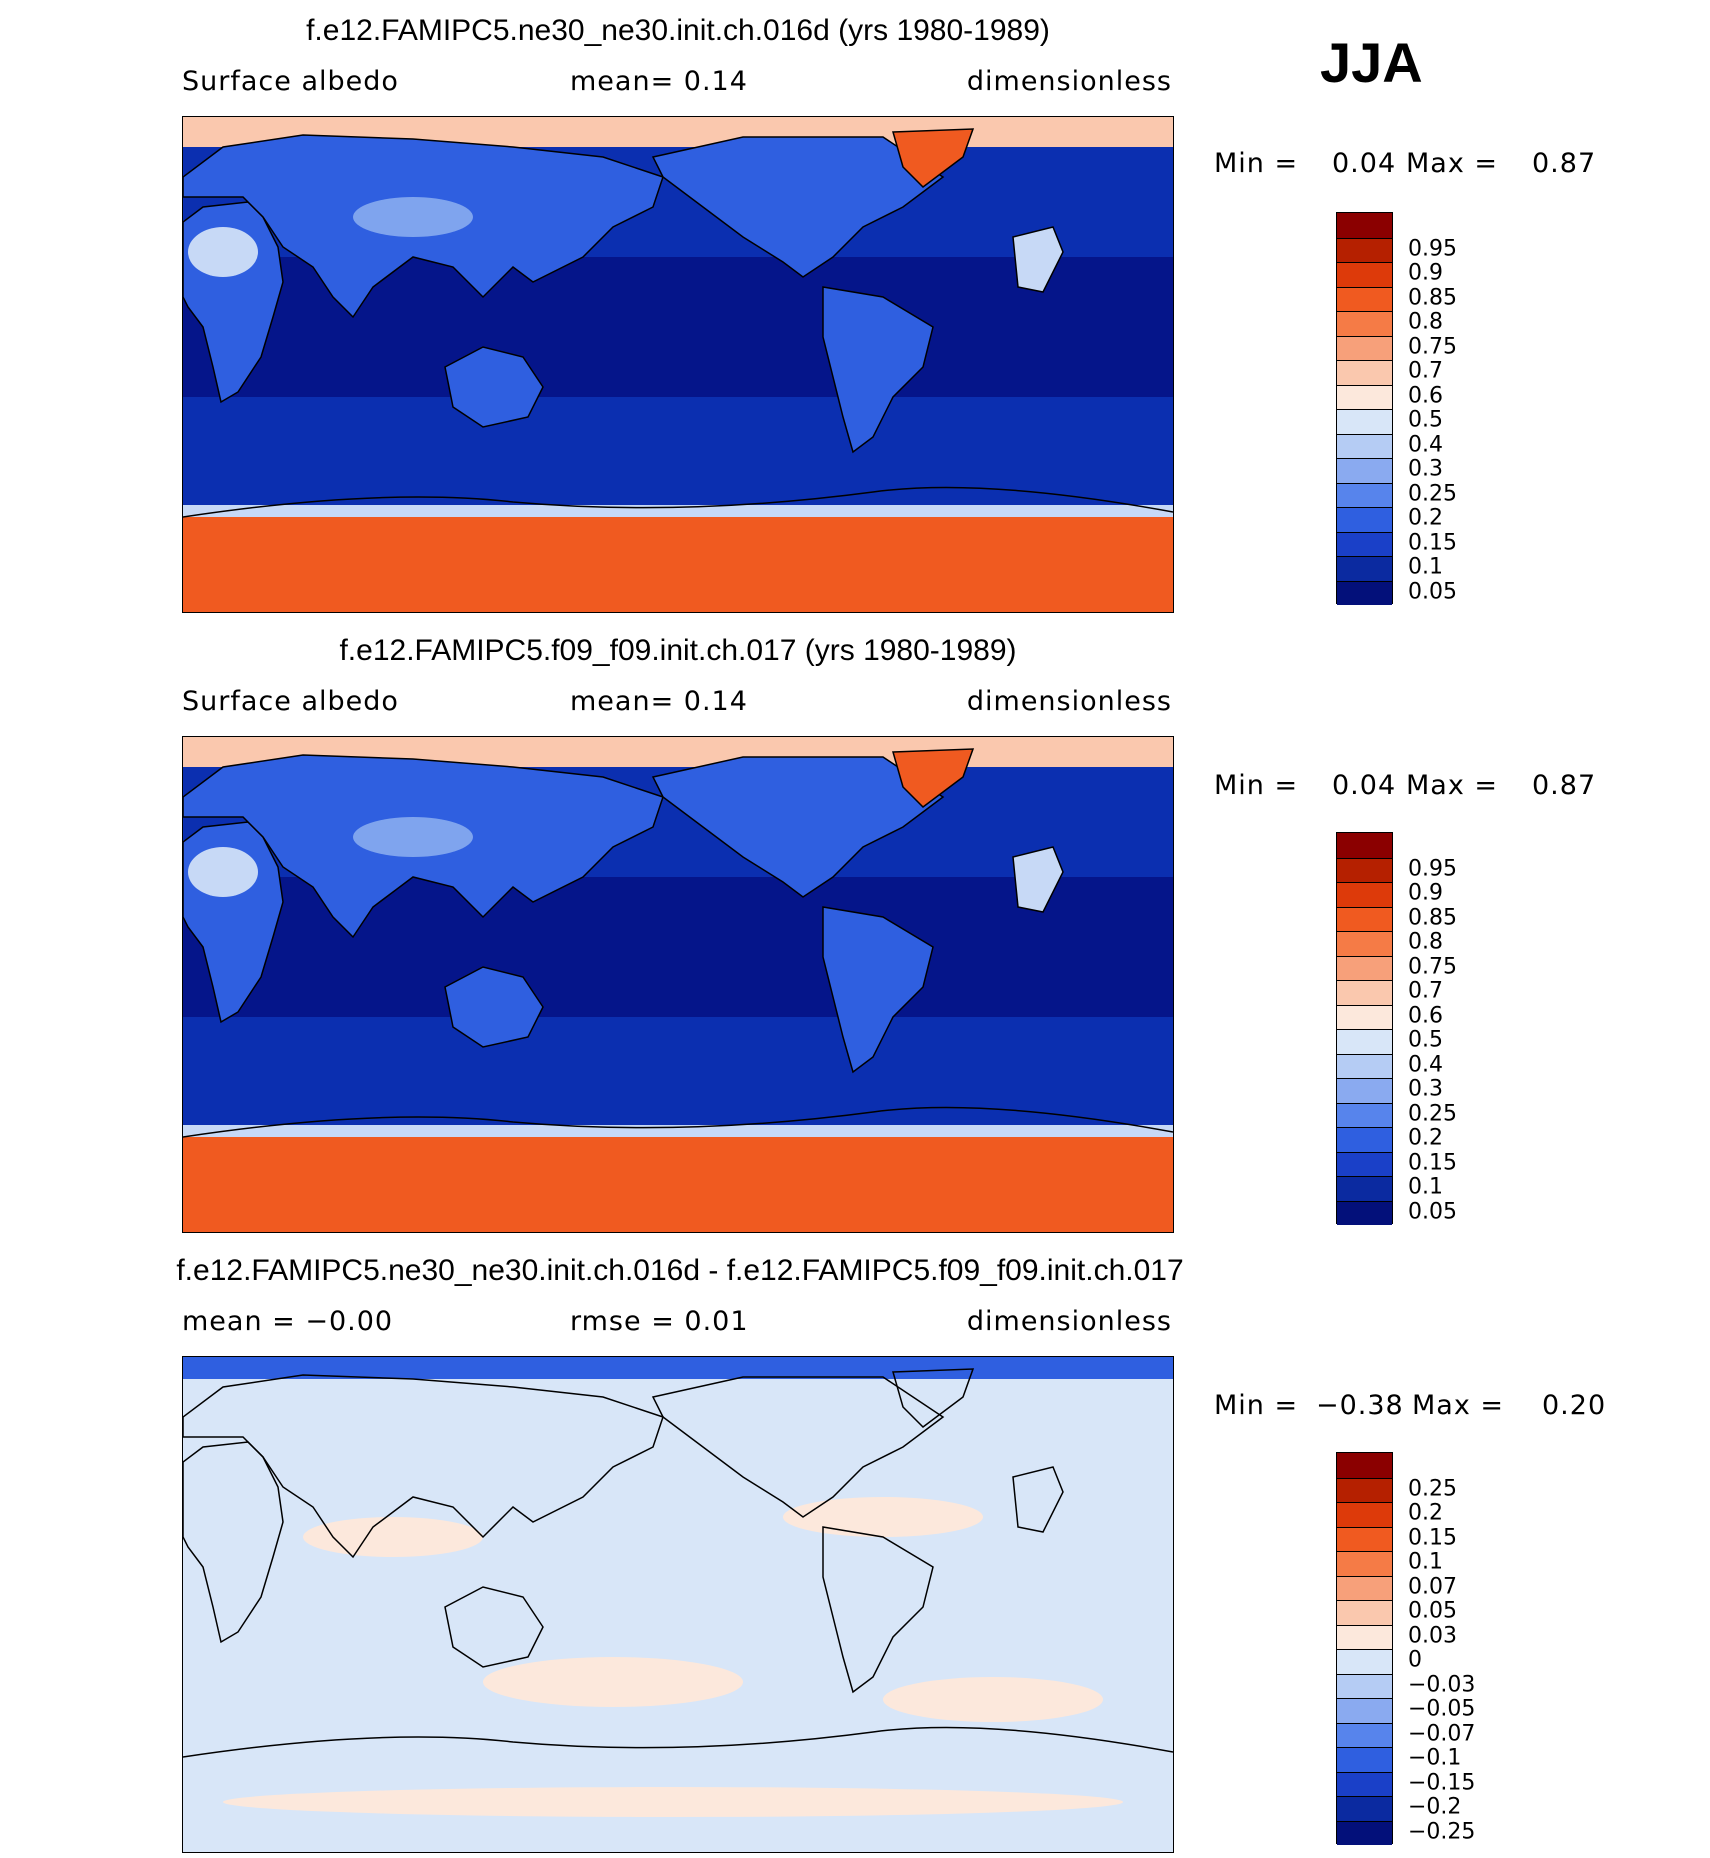 Image resolution: width=1710 pixels, height=1858 pixels. What do you see at coordinates (1432, 1586) in the screenshot?
I see `colorbar-tick-label: 0.07` at bounding box center [1432, 1586].